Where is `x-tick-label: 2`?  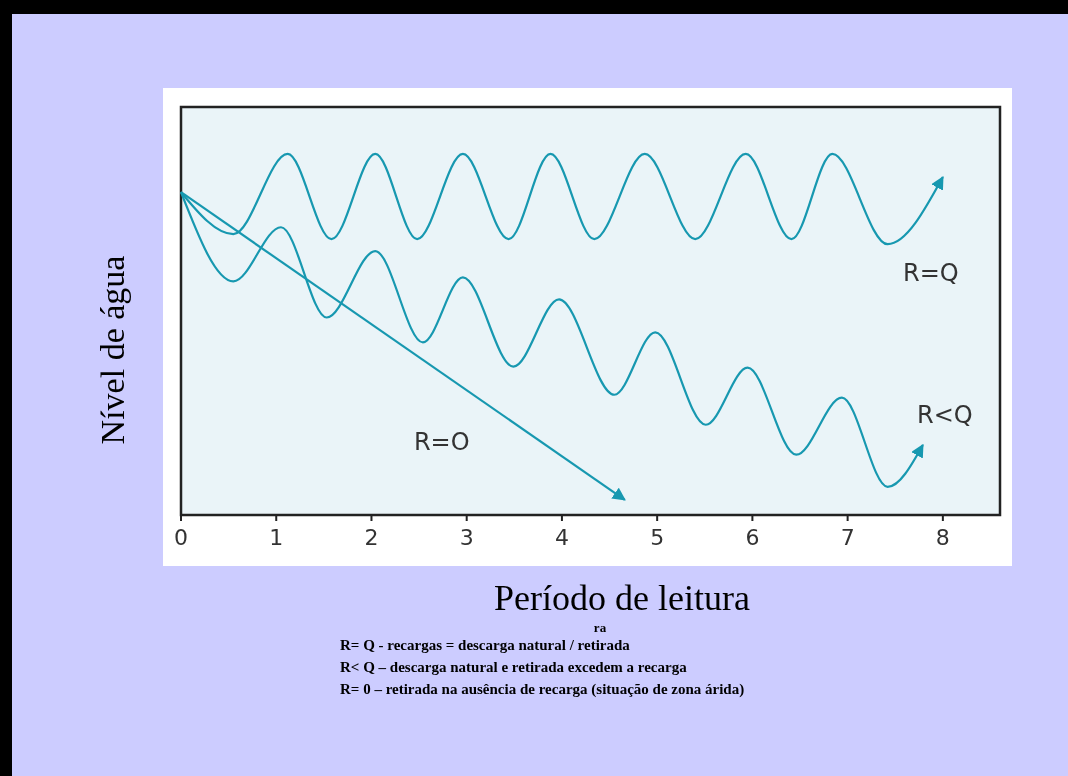
x-tick-label: 2 is located at coordinates (371, 537).